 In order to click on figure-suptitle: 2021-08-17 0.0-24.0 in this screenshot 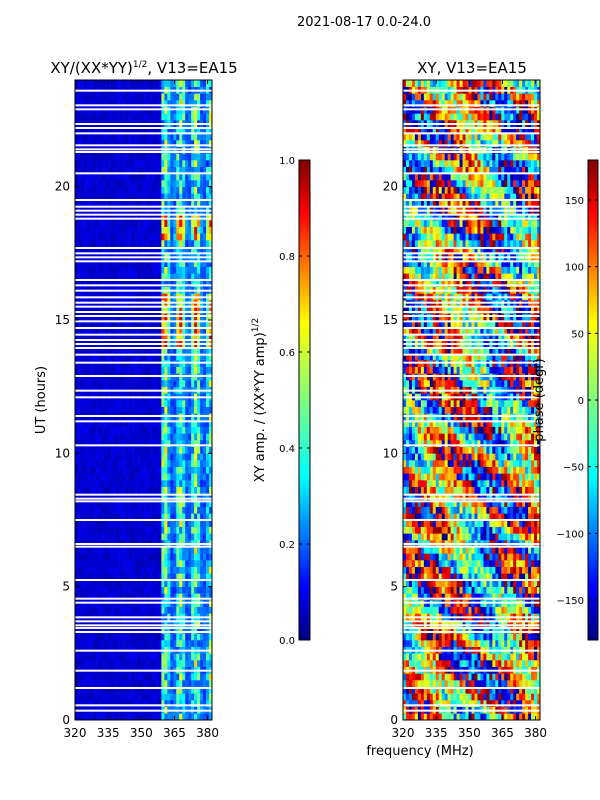, I will do `click(364, 22)`.